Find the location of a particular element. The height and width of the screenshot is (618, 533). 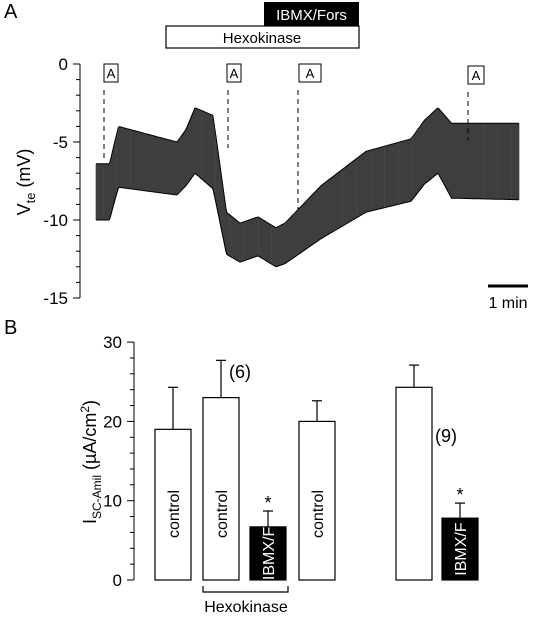

voltage-trace-lower is located at coordinates (307, 220).